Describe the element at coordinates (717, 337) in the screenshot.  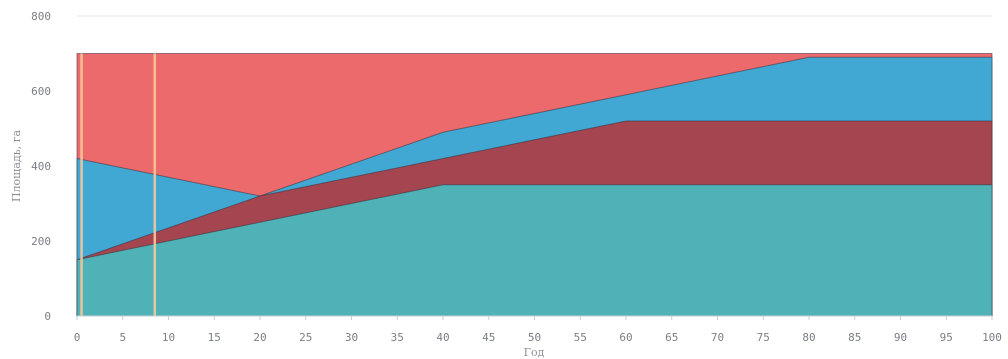
I see `x-tick-label-14: 70` at that location.